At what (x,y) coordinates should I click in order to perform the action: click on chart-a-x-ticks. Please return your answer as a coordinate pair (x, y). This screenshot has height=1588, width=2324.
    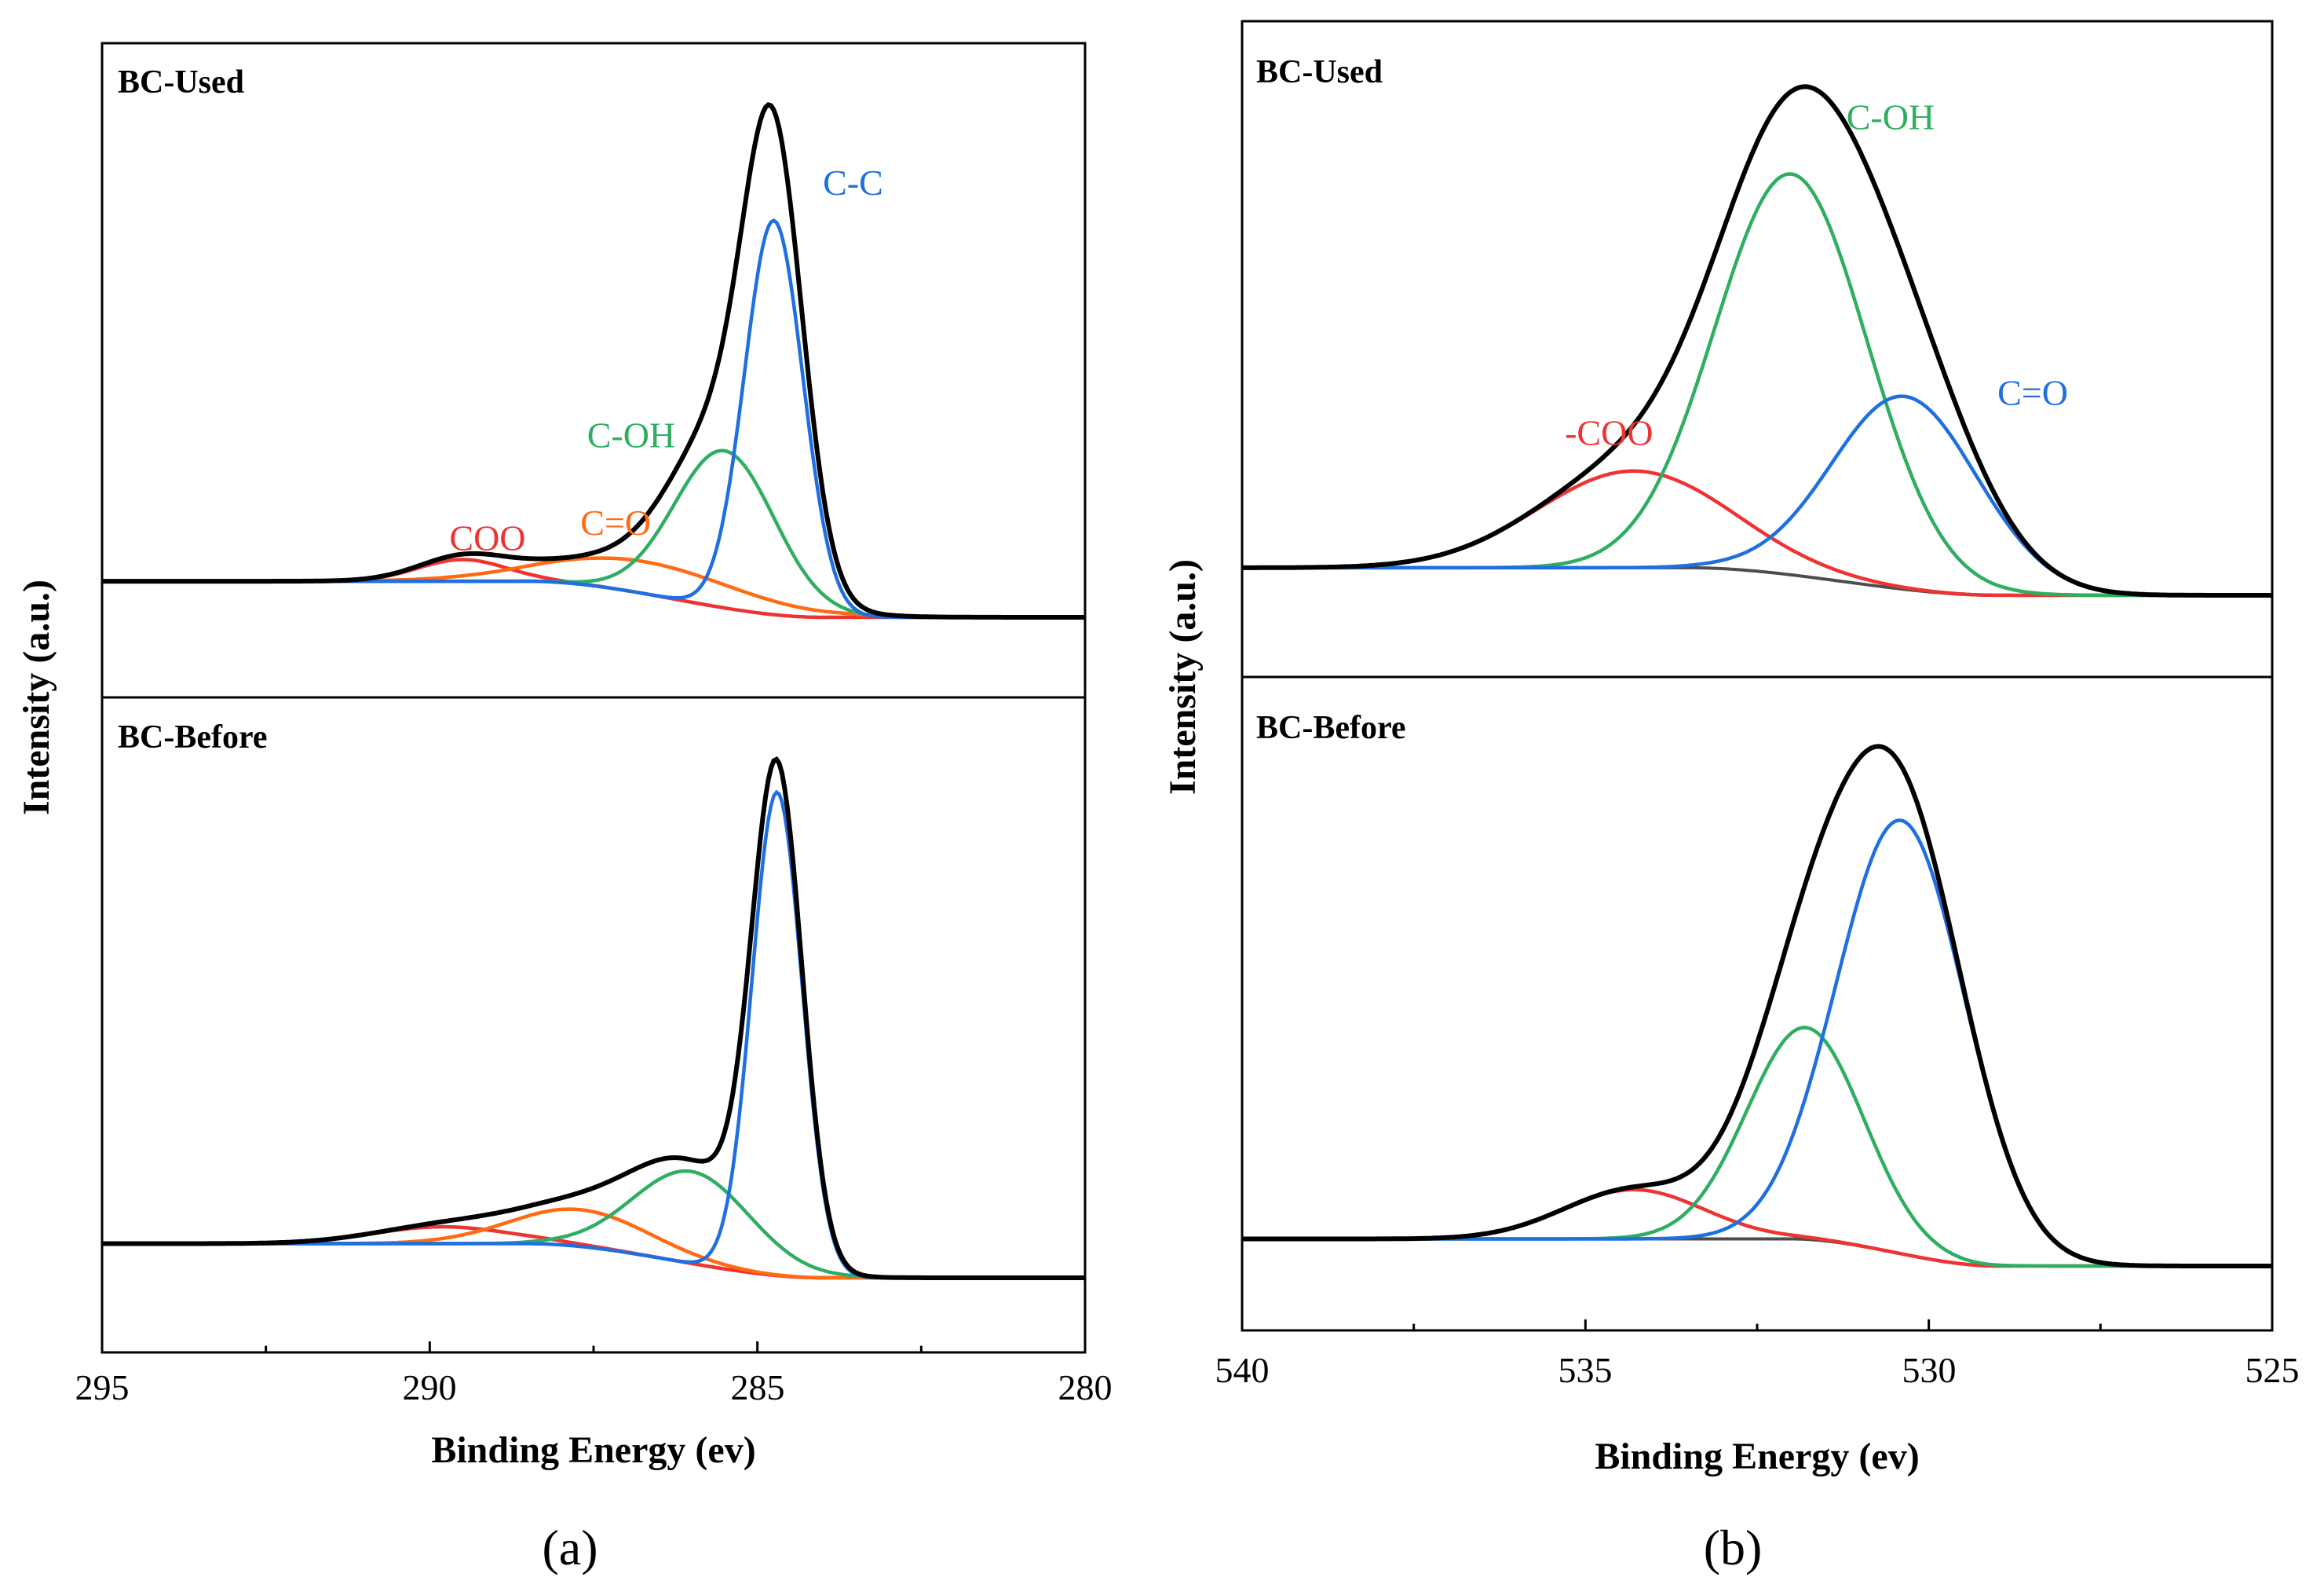
    Looking at the image, I should click on (593, 1346).